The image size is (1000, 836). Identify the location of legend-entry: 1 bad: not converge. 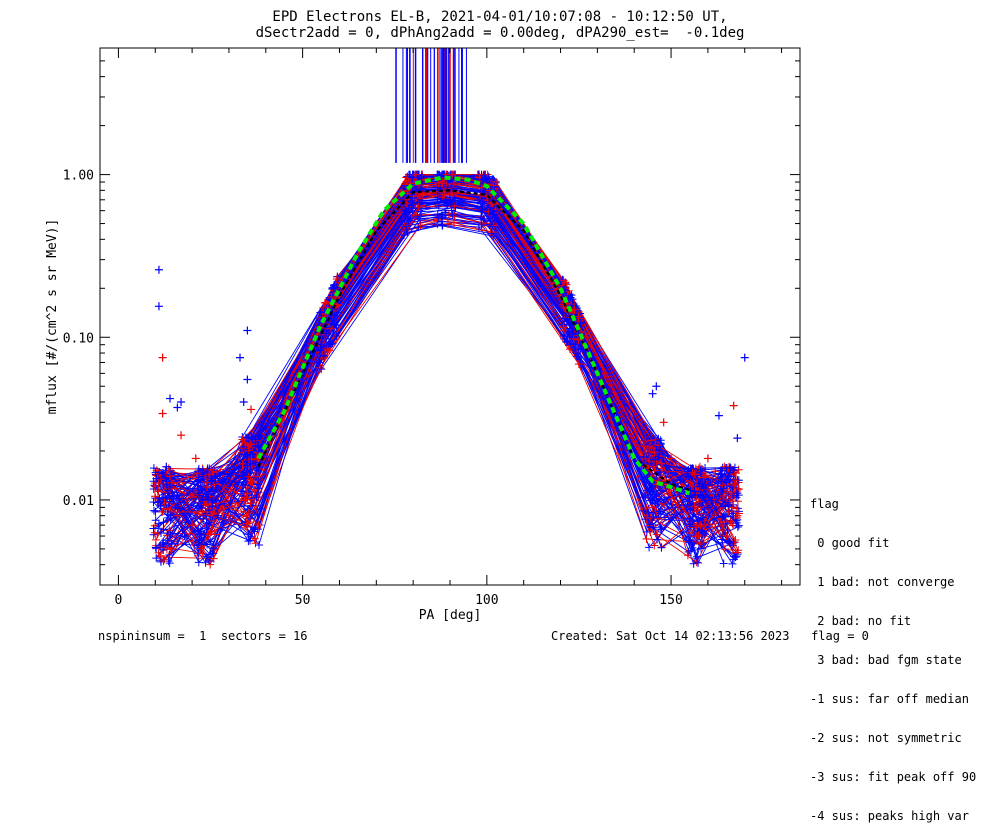
(882, 582).